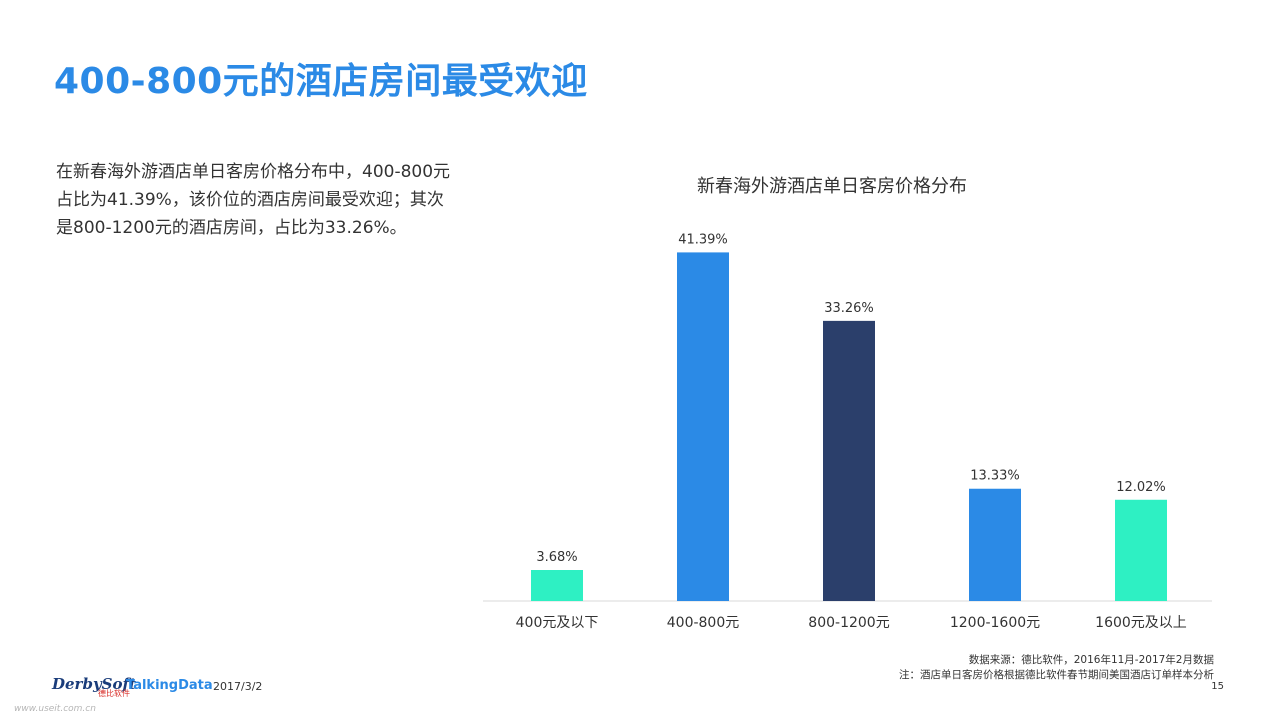 The width and height of the screenshot is (1280, 719). Describe the element at coordinates (849, 308) in the screenshot. I see `data-label-2: 33.26%` at that location.